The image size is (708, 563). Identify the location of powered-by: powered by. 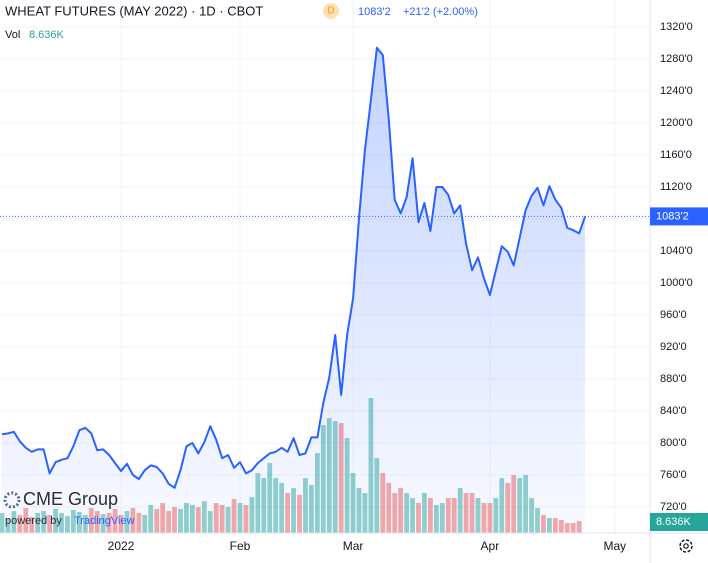
(33, 521).